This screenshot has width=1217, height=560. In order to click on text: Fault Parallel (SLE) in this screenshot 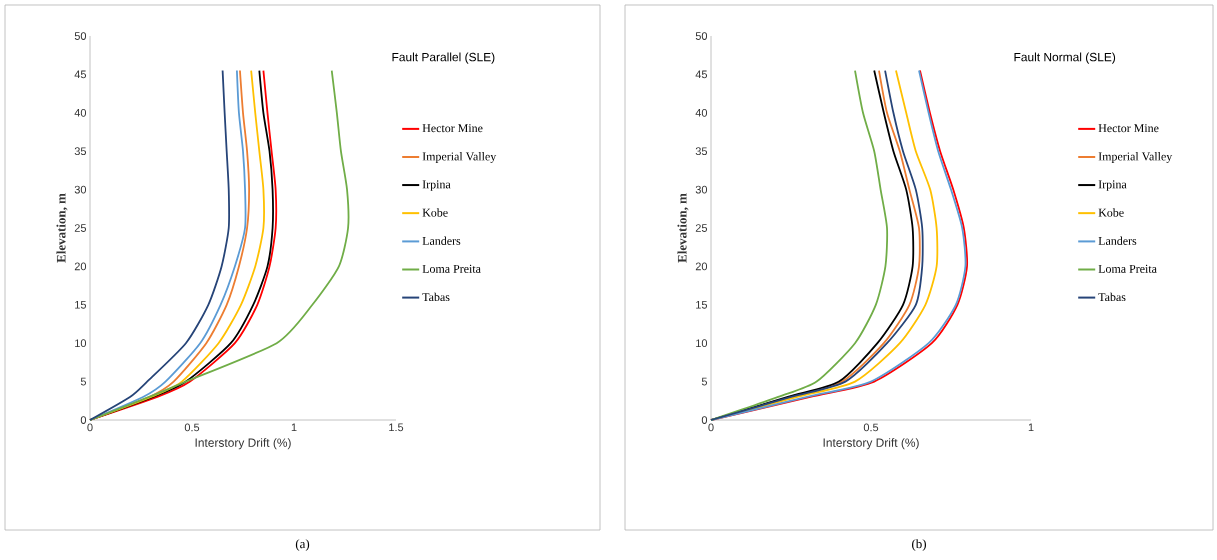, I will do `click(443, 58)`.